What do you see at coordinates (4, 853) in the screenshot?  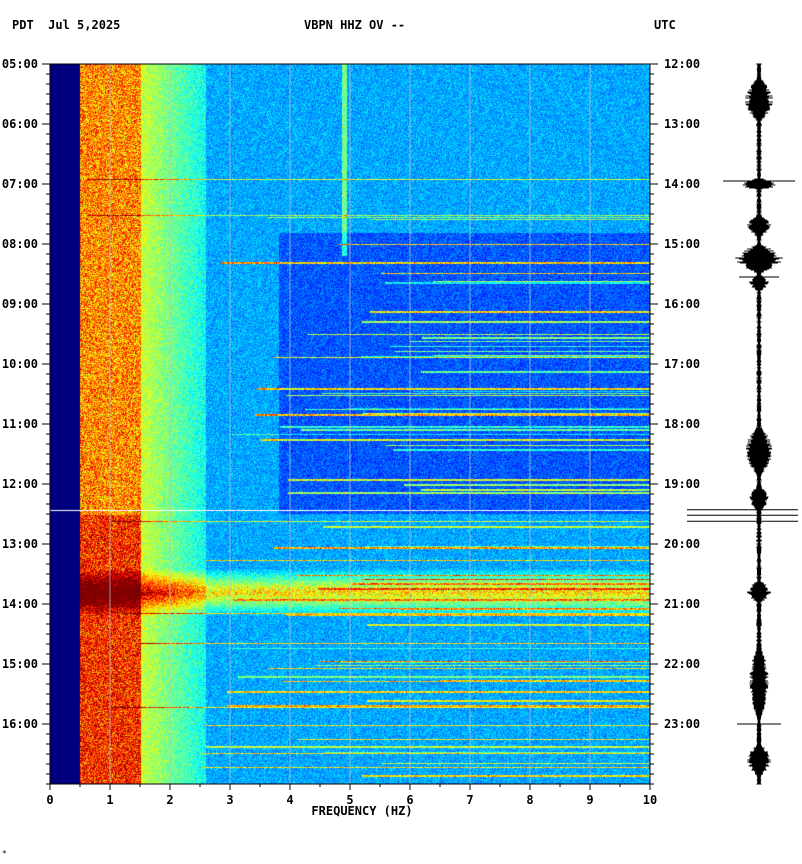 I see `corner-mark: *` at bounding box center [4, 853].